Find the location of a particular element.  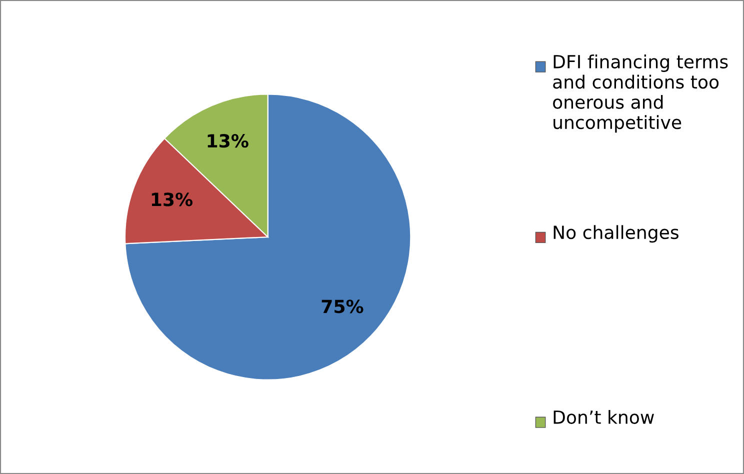

data-label: 75% is located at coordinates (343, 307).